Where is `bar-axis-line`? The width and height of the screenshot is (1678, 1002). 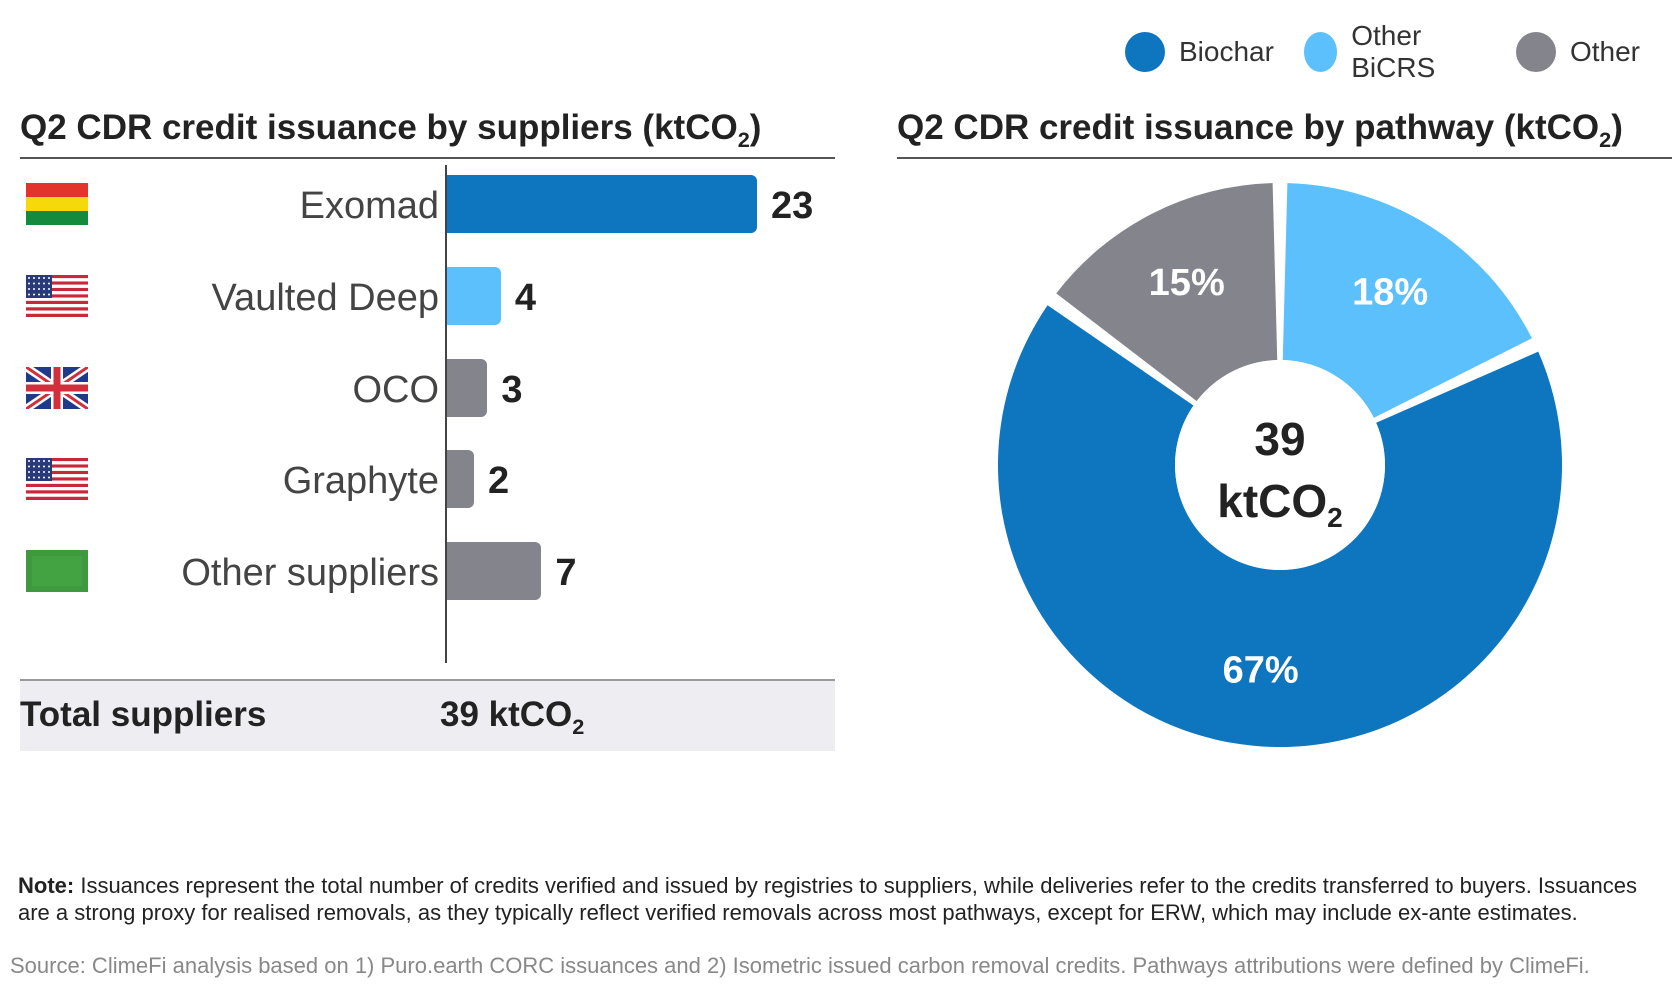 bar-axis-line is located at coordinates (446, 414).